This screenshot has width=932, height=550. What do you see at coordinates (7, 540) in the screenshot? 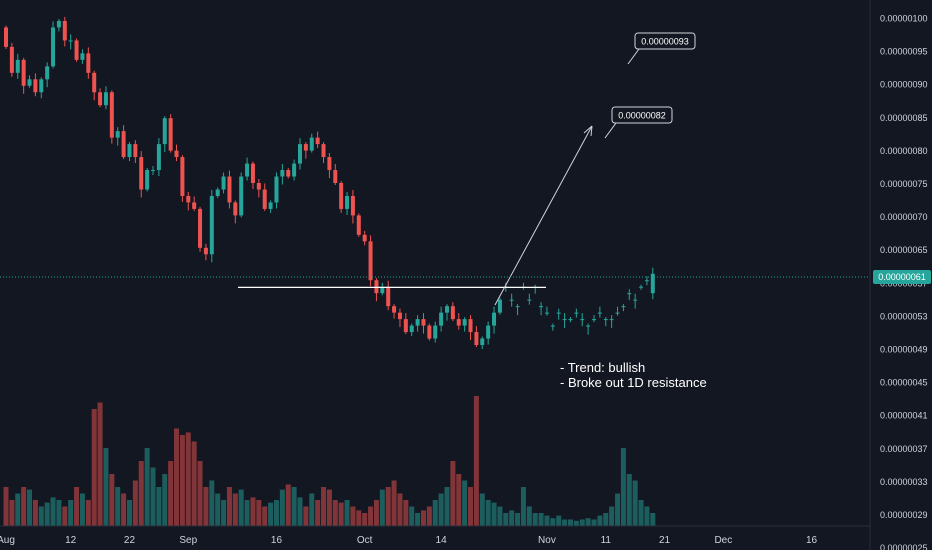
I see `x-tick-label: Aug` at bounding box center [7, 540].